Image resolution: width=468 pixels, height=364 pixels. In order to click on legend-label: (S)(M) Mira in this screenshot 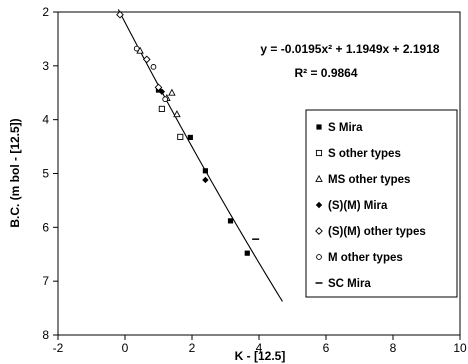, I will do `click(358, 206)`.